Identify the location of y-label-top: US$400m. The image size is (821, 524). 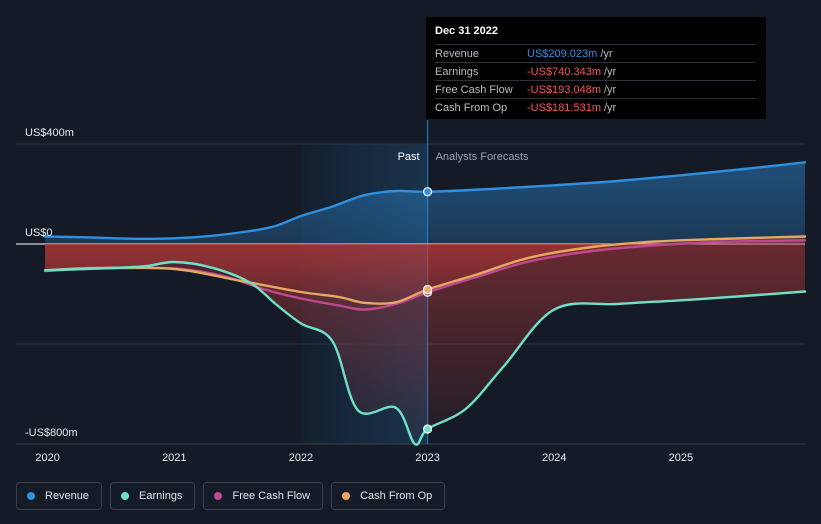
(49, 133).